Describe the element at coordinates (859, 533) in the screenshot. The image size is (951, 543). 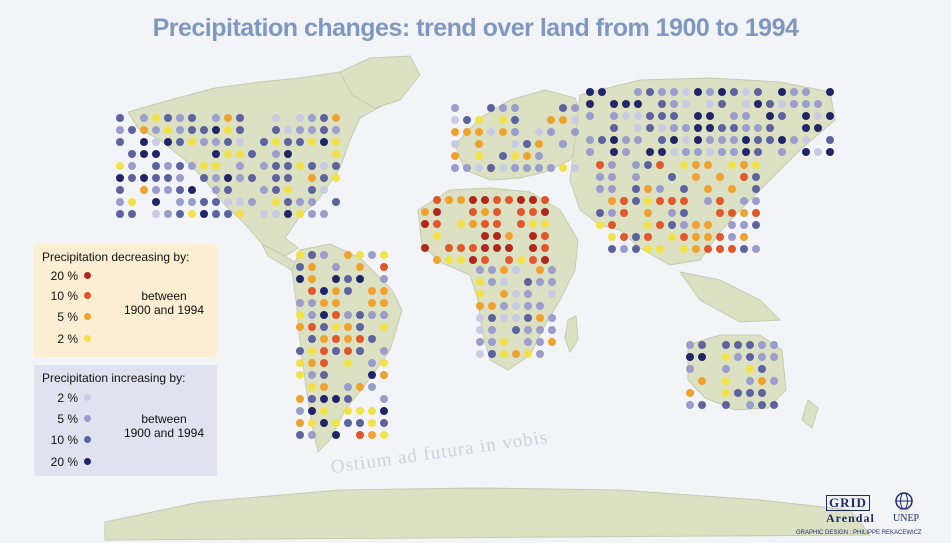
I see `design-credit: GRAPHIC DESIGN : PHILIPPE REKACEWICZ` at that location.